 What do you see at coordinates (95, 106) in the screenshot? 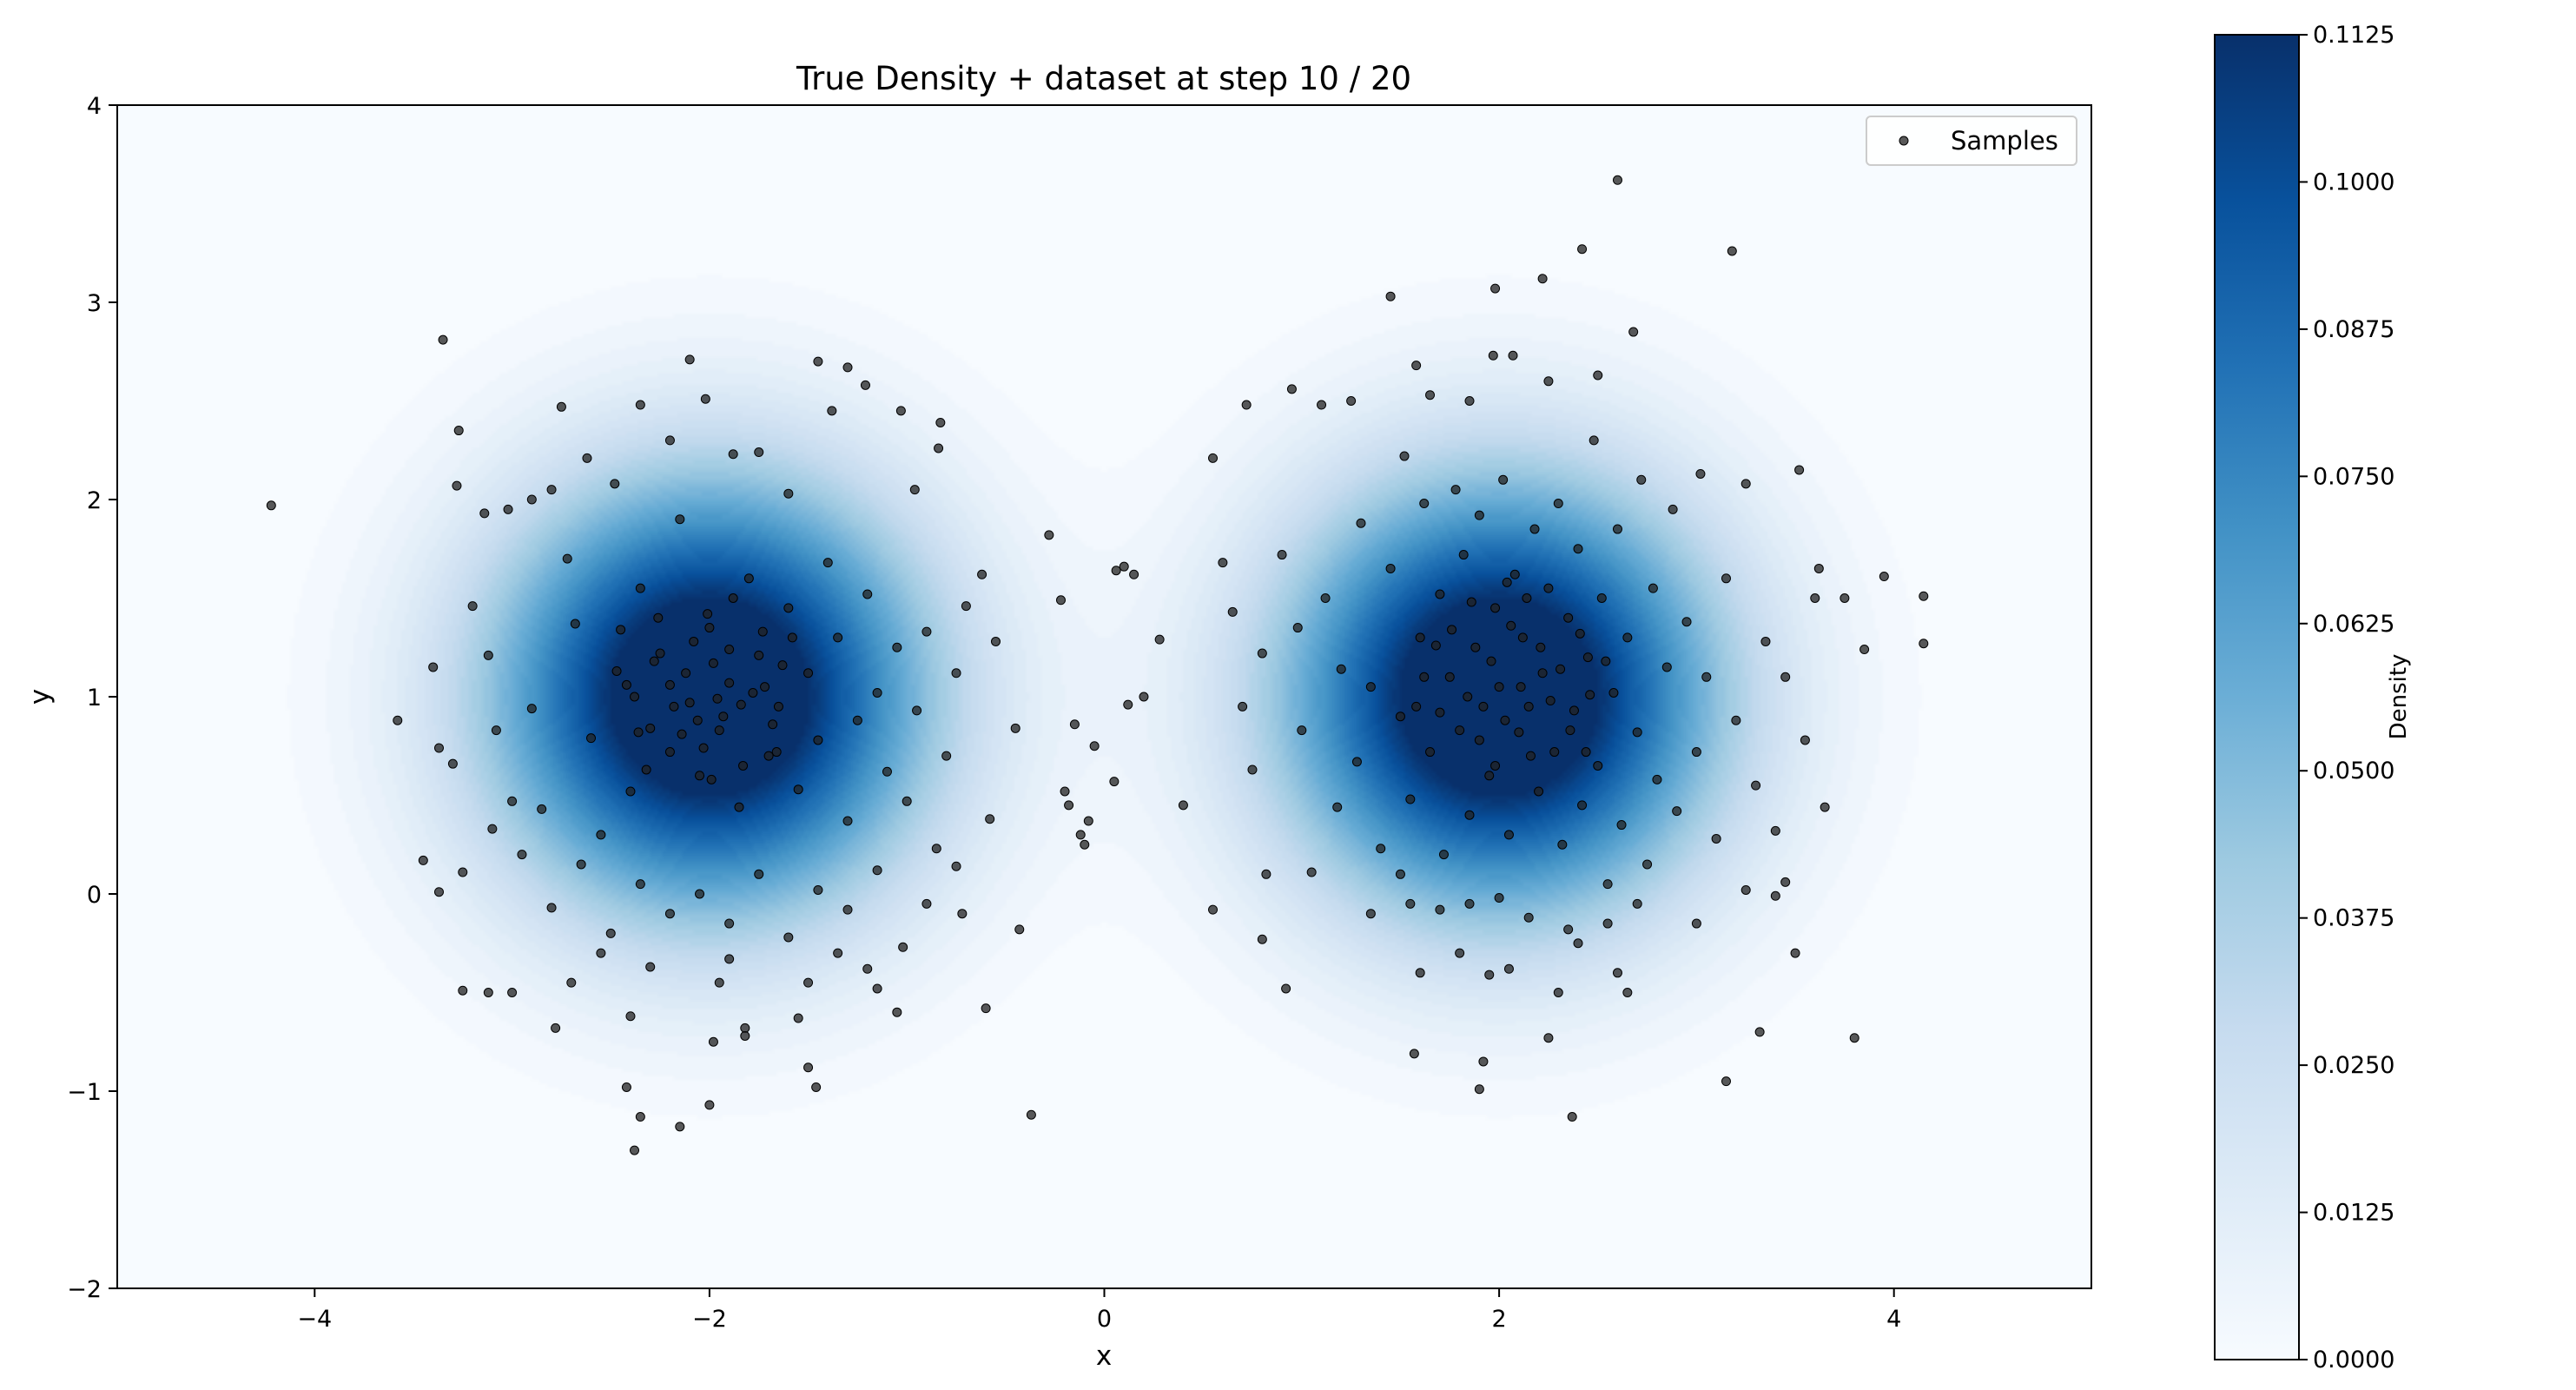
I see `y-tick-label: 4` at bounding box center [95, 106].